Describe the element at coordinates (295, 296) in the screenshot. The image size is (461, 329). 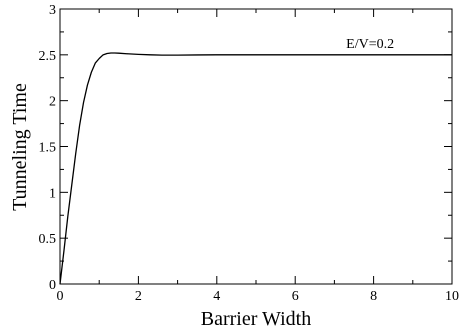
I see `x-tick-label: 6` at that location.